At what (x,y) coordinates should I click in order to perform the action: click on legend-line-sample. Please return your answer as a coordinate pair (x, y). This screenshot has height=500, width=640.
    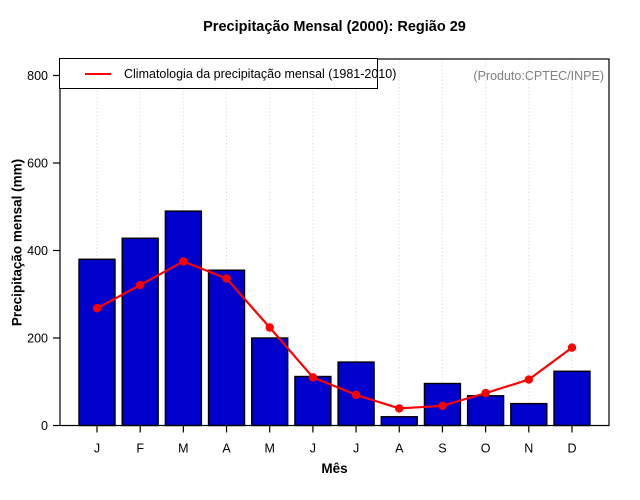
    Looking at the image, I should click on (98, 73).